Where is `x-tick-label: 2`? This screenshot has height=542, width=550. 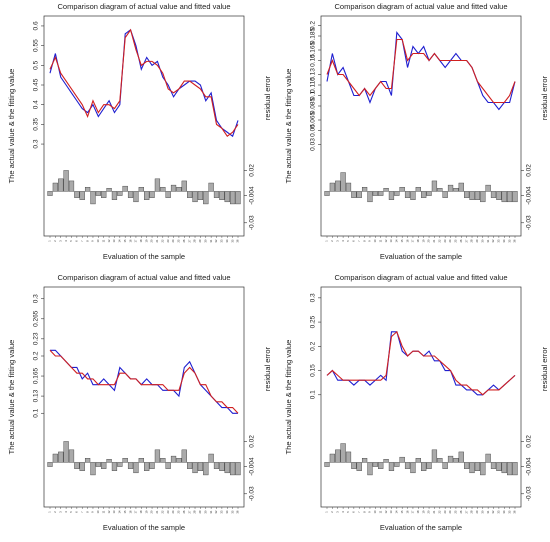
x-tick-label: 2 is located at coordinates (332, 512).